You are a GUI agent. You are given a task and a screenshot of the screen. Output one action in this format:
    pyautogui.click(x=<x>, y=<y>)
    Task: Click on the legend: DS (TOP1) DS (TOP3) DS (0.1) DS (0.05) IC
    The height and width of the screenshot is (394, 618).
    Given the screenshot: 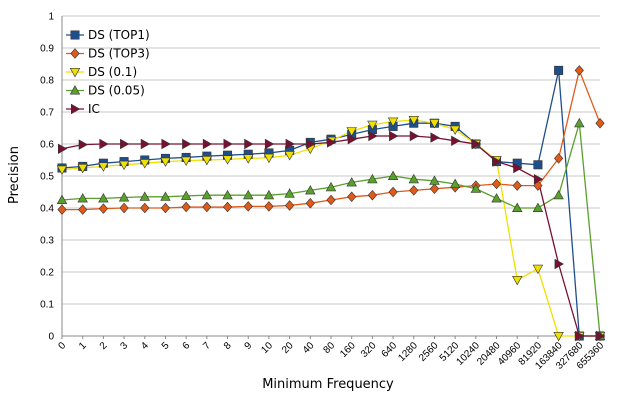 What is the action you would take?
    pyautogui.click(x=108, y=72)
    